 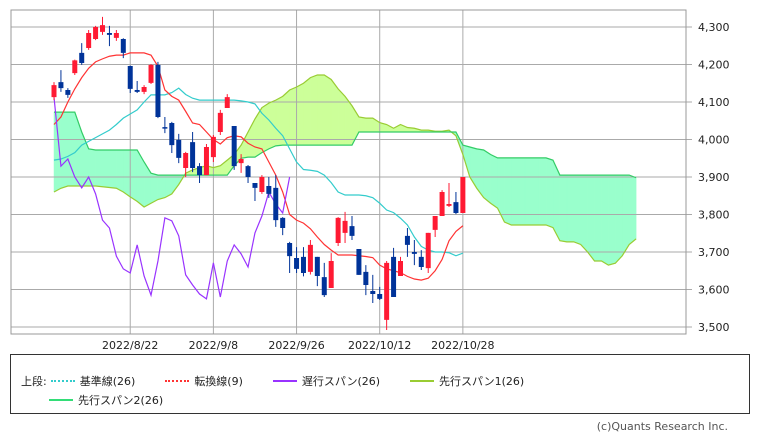 What do you see at coordinates (121, 400) in the screenshot?
I see `legend-label: 先行スパン2(26)` at bounding box center [121, 400].